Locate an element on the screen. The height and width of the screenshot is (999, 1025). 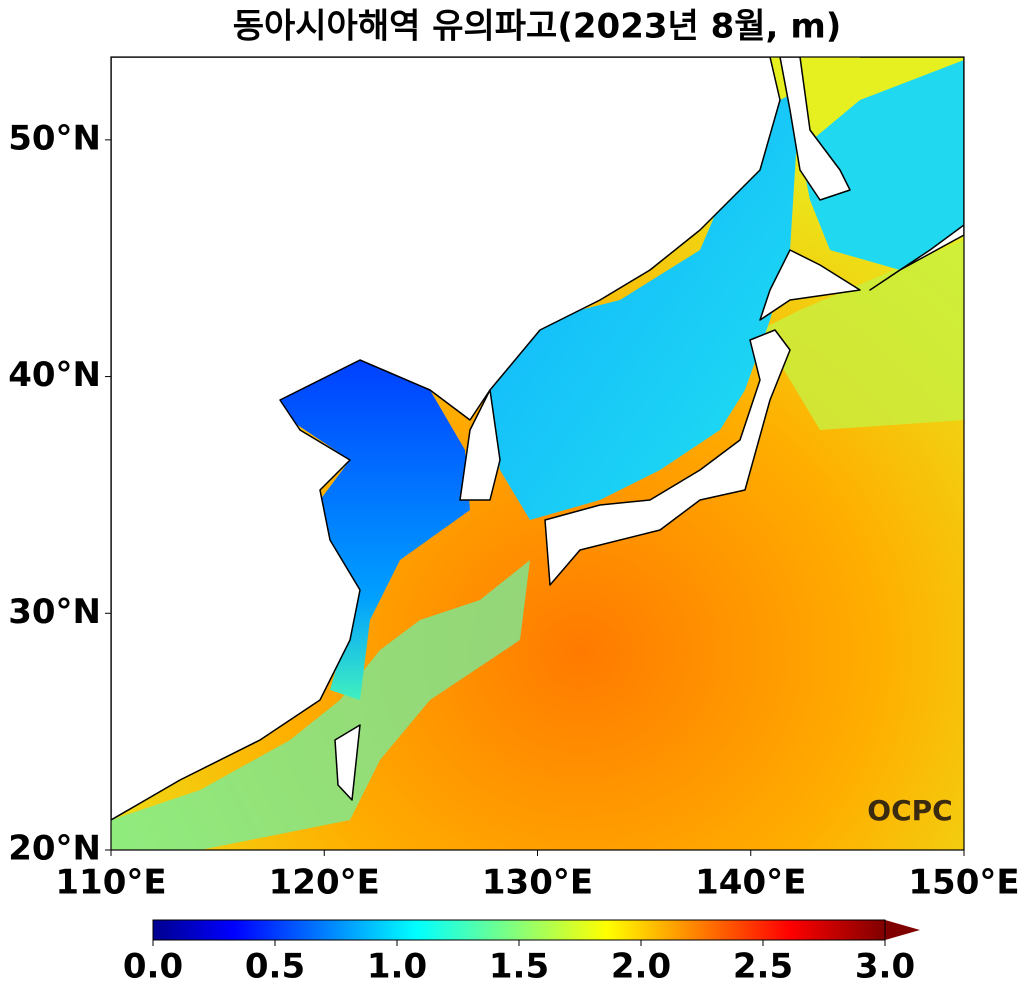
x-tick-label: 110°E is located at coordinates (110, 883).